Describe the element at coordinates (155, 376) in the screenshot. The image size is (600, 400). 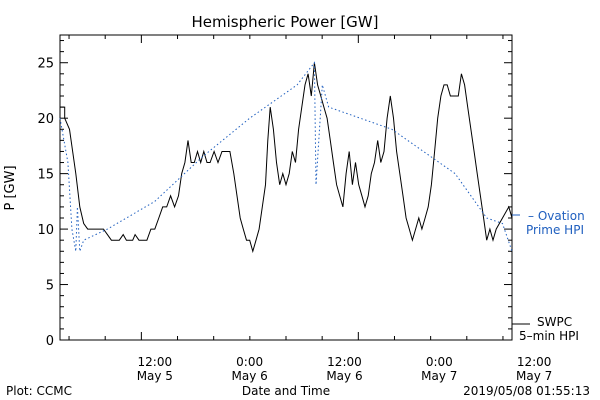
I see `x-tick-label-day: May 5` at that location.